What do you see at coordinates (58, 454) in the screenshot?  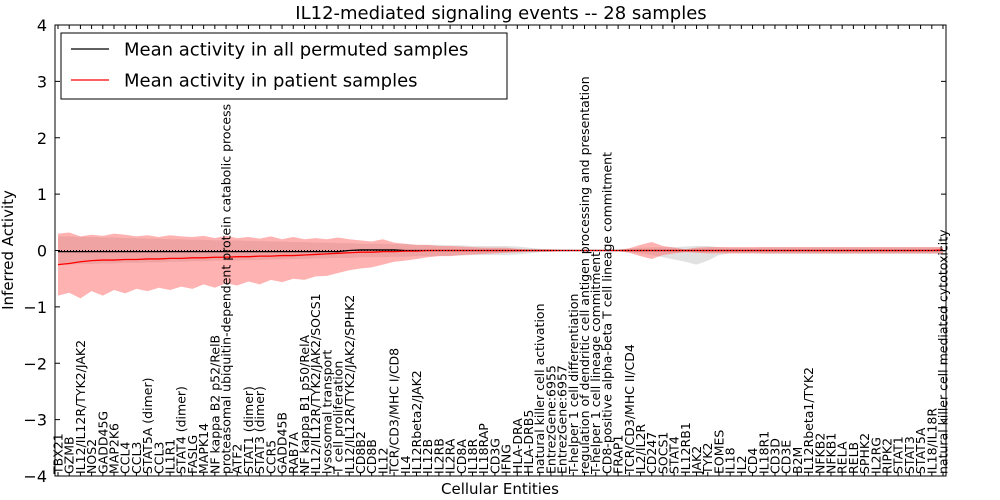 I see `category-label: TBX21` at bounding box center [58, 454].